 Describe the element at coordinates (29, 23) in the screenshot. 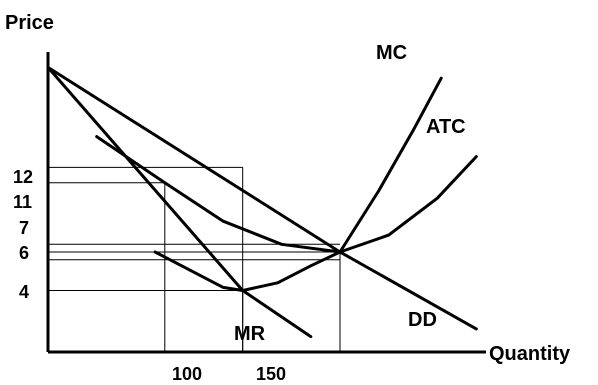

I see `y-axis-title: Price` at that location.